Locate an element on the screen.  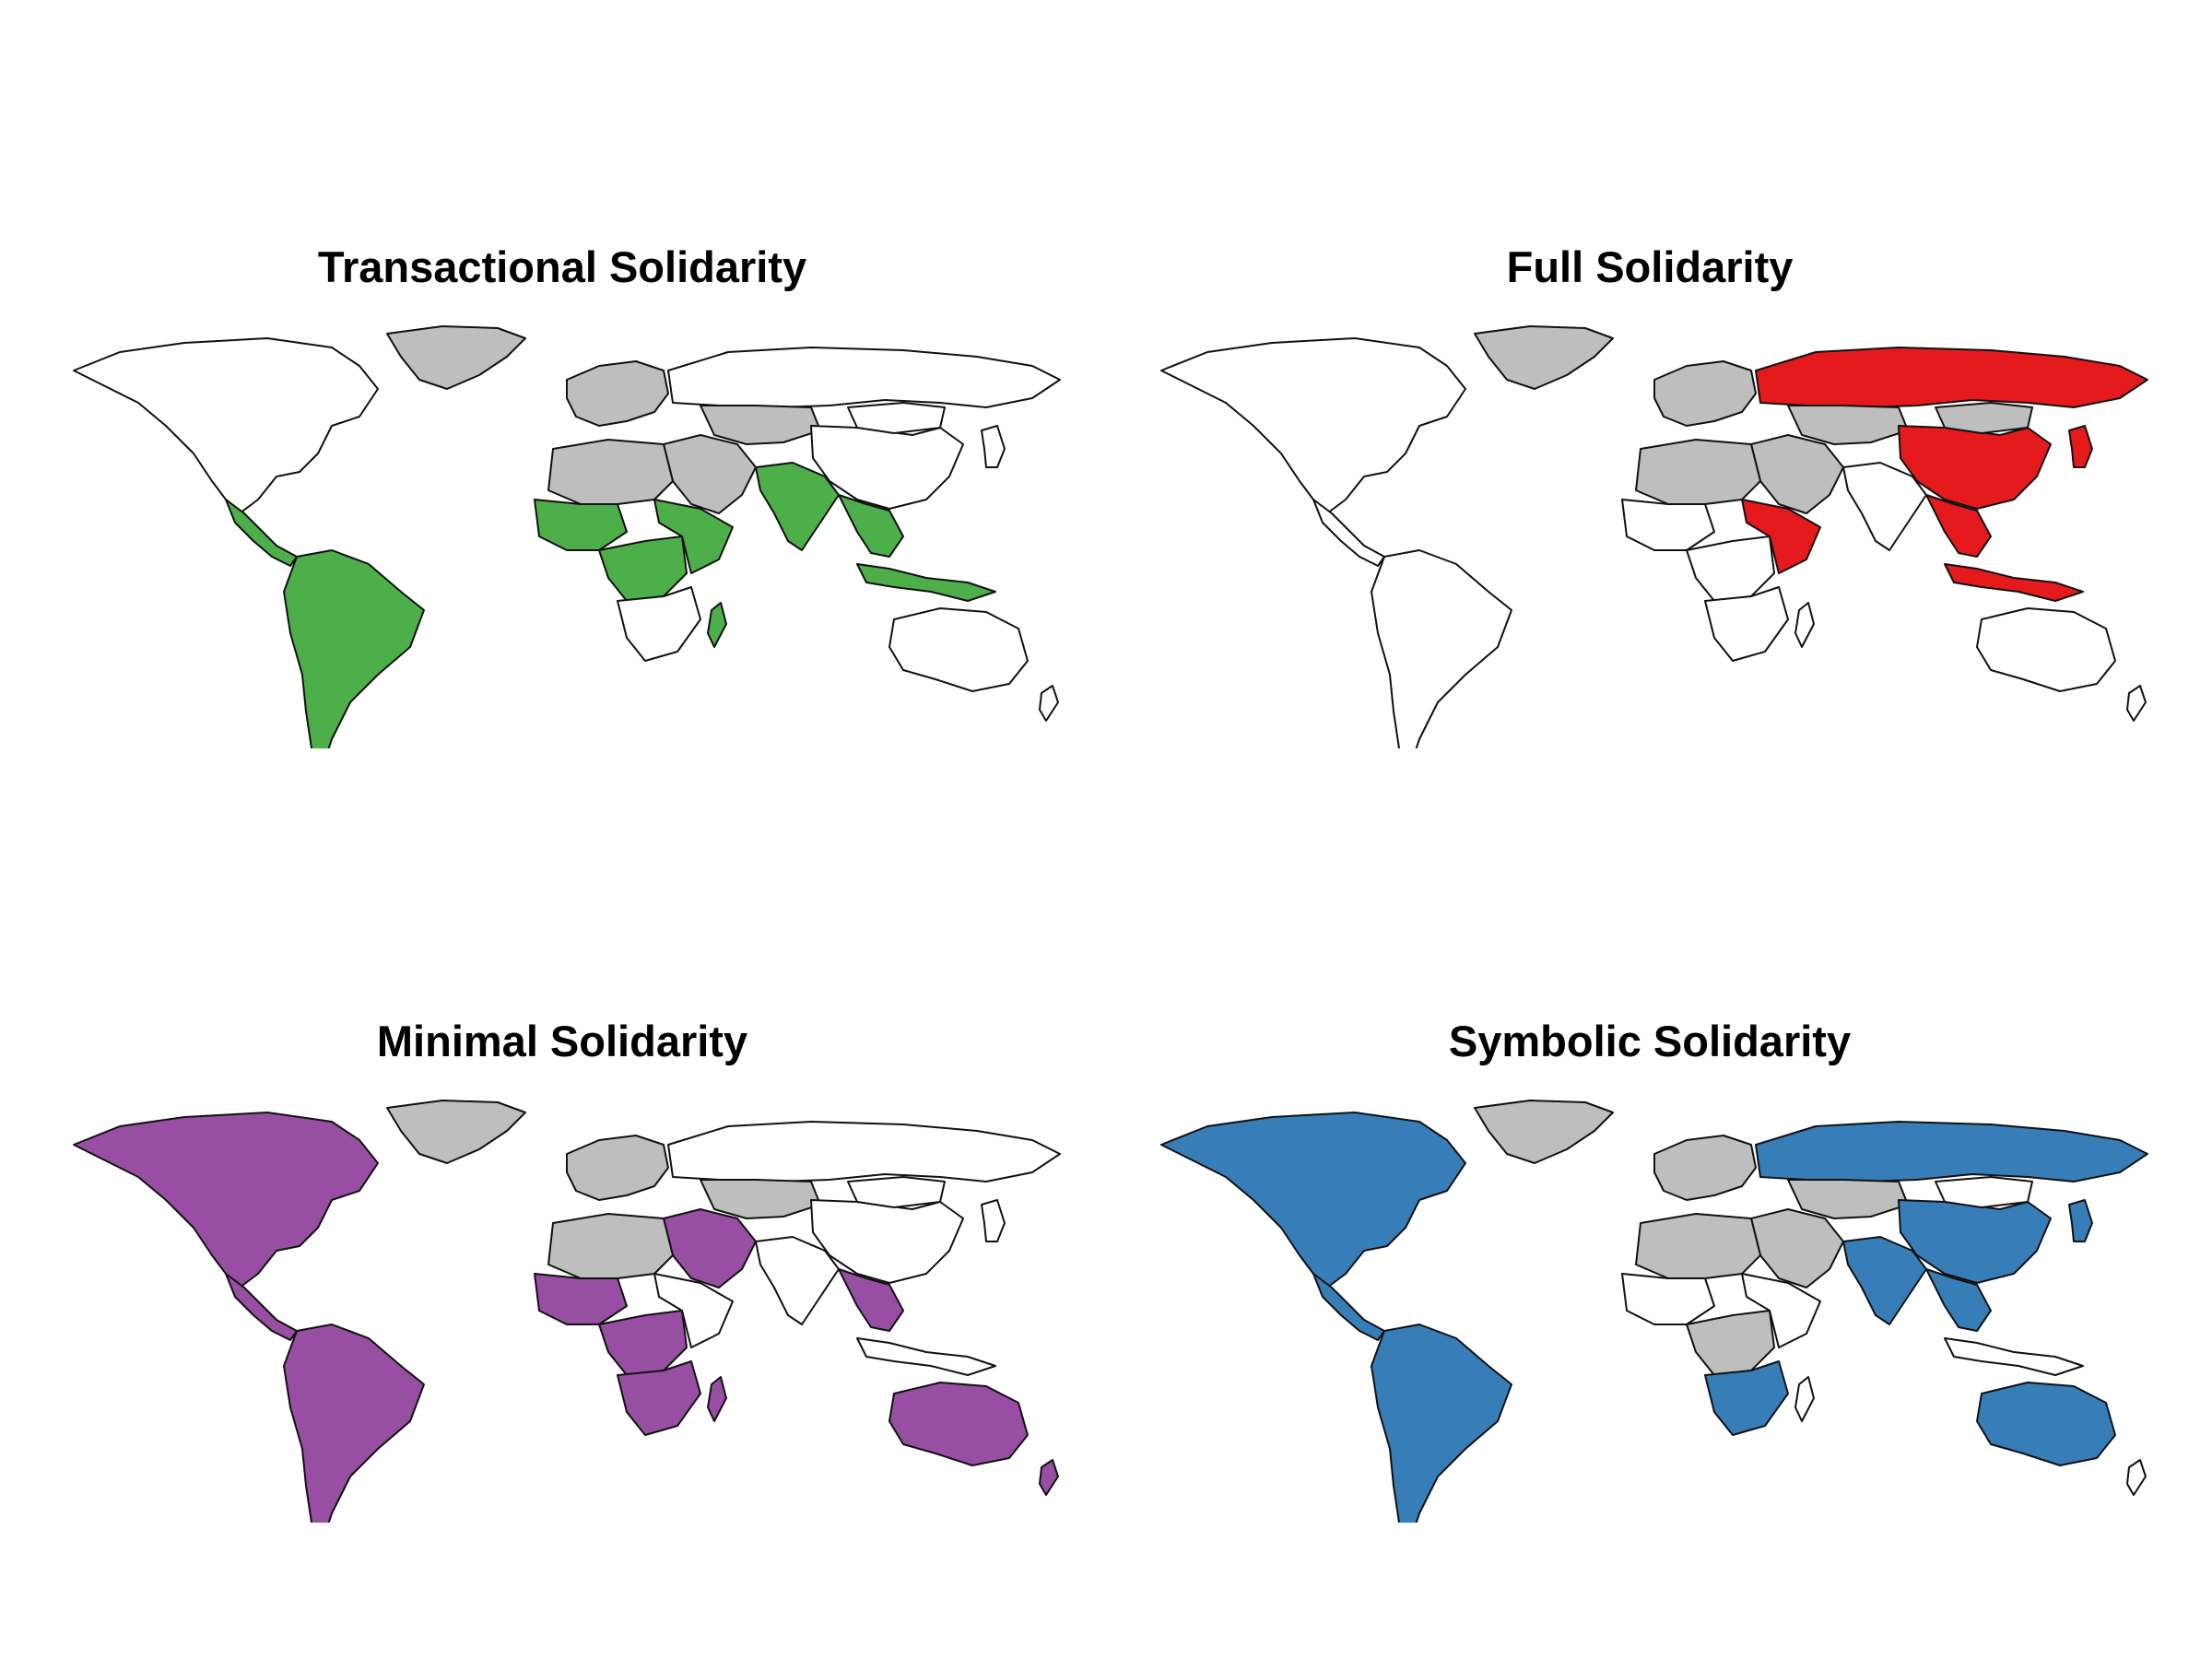
panel-title: Symbolic Solidarity is located at coordinates (1650, 1041).